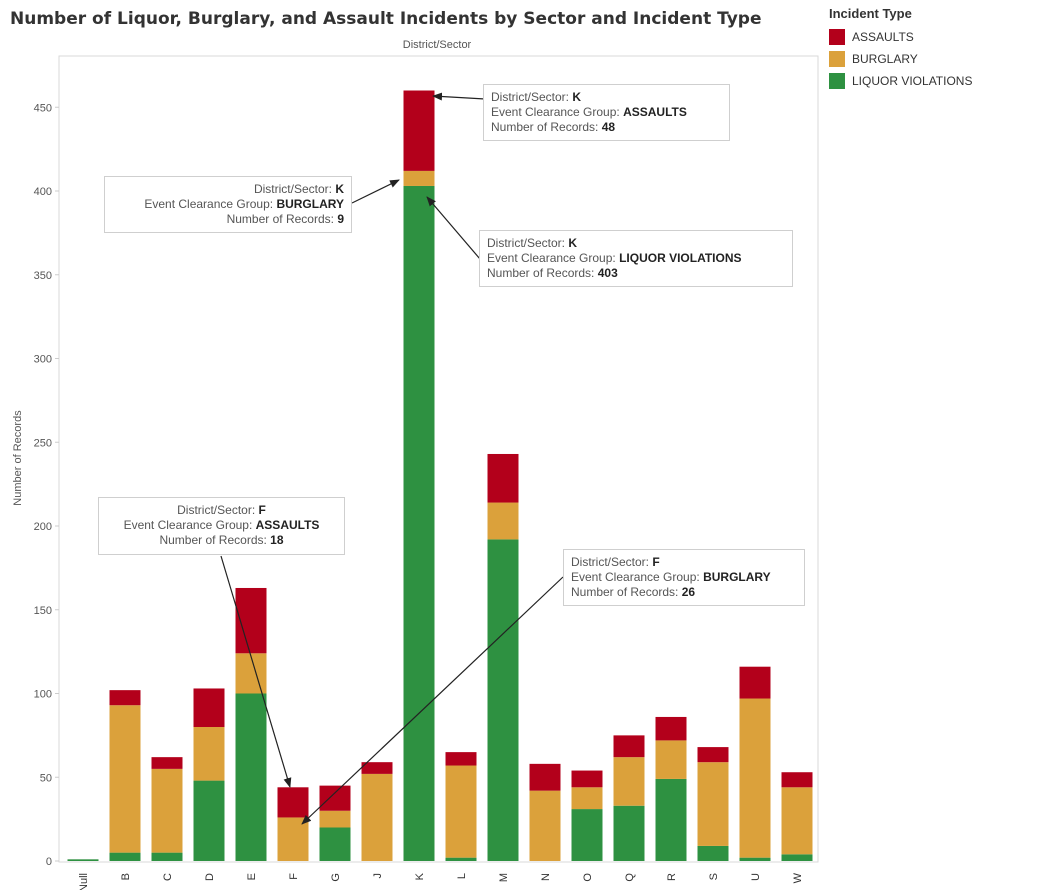  Describe the element at coordinates (126, 876) in the screenshot. I see `x-tick-label: B` at that location.